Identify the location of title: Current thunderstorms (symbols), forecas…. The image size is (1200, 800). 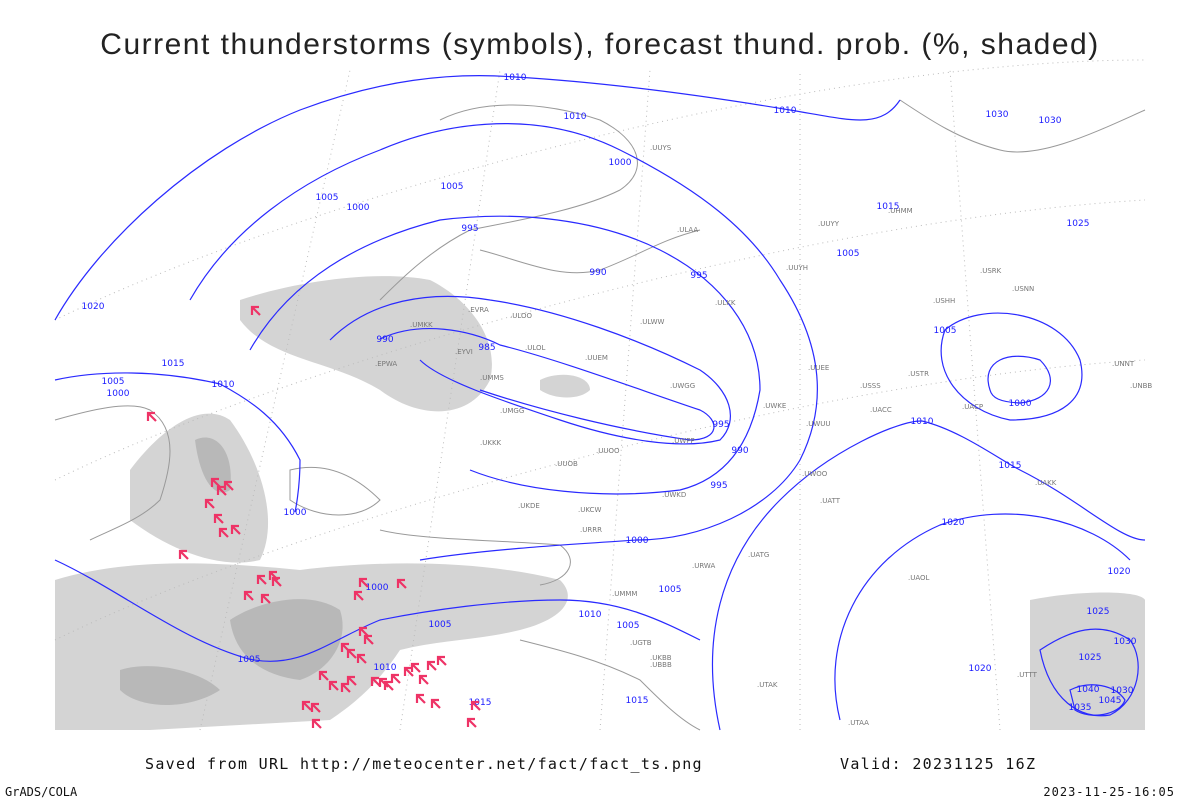
(599, 44).